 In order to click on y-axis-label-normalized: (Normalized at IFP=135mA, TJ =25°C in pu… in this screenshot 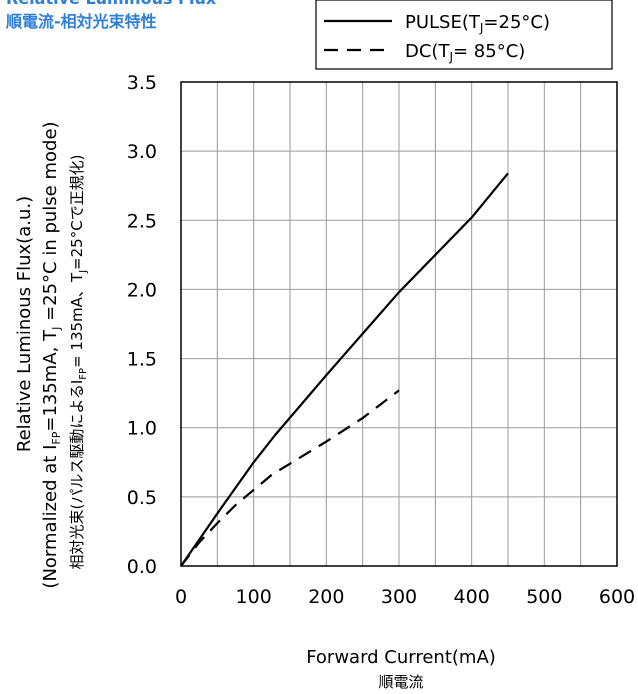, I will do `click(51, 354)`.